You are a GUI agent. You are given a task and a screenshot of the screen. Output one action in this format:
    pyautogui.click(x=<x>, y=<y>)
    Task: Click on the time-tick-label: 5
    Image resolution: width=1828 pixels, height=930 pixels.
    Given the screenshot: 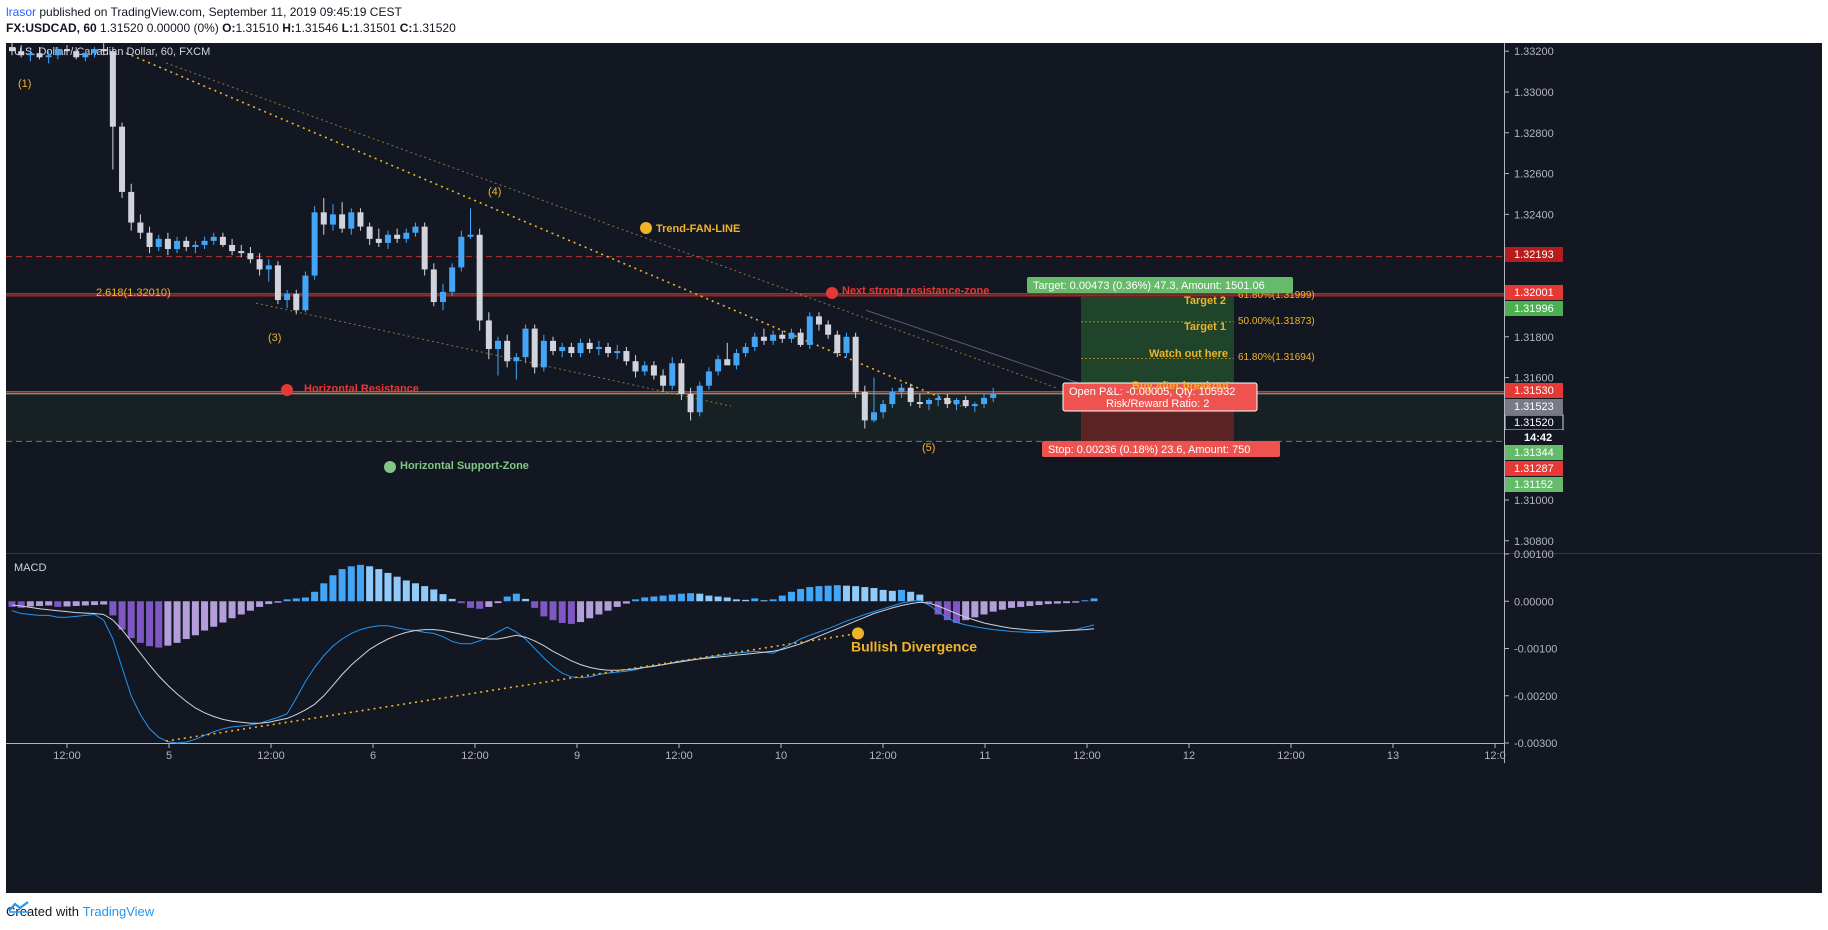 What is the action you would take?
    pyautogui.click(x=169, y=756)
    